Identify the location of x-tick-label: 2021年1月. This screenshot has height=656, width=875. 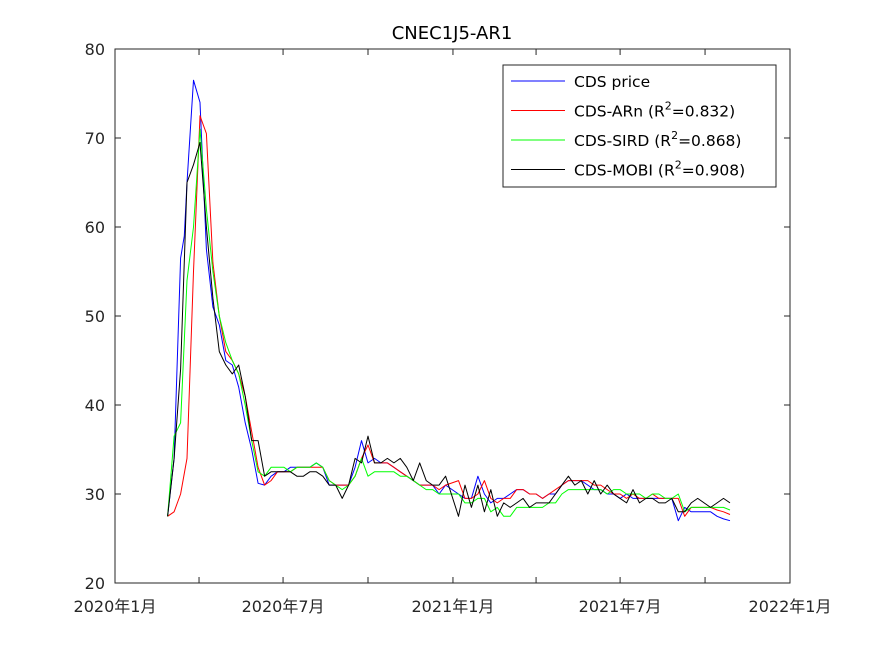
(453, 606).